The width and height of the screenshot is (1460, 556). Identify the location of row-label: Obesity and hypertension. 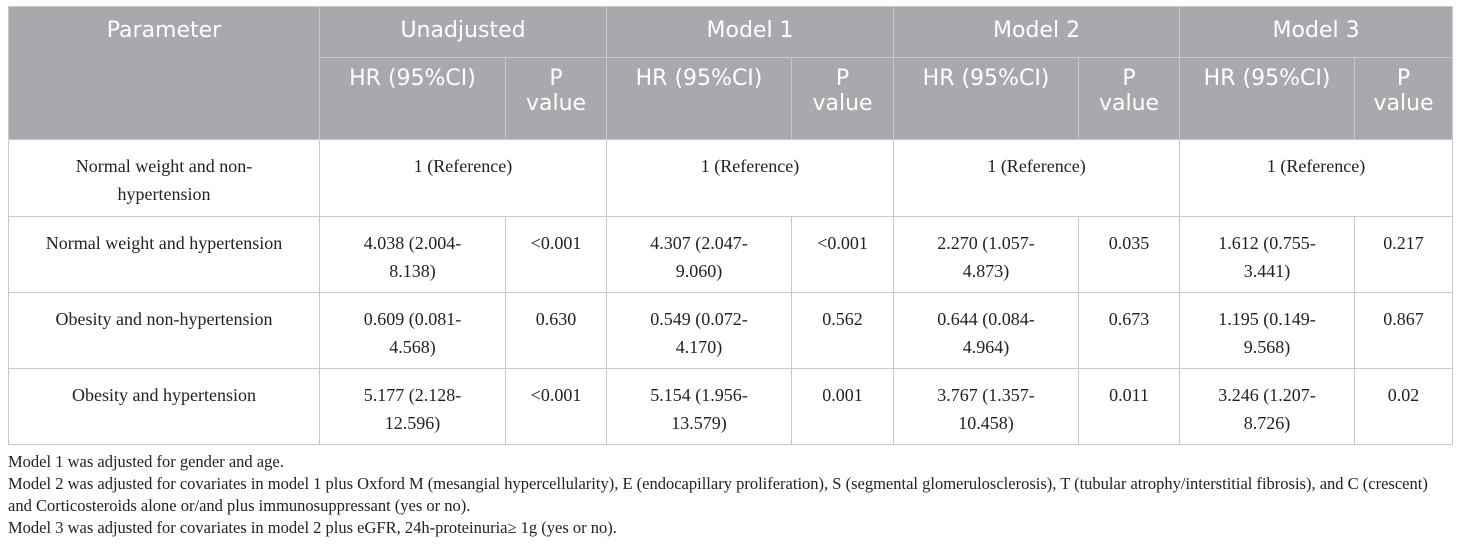
(164, 406).